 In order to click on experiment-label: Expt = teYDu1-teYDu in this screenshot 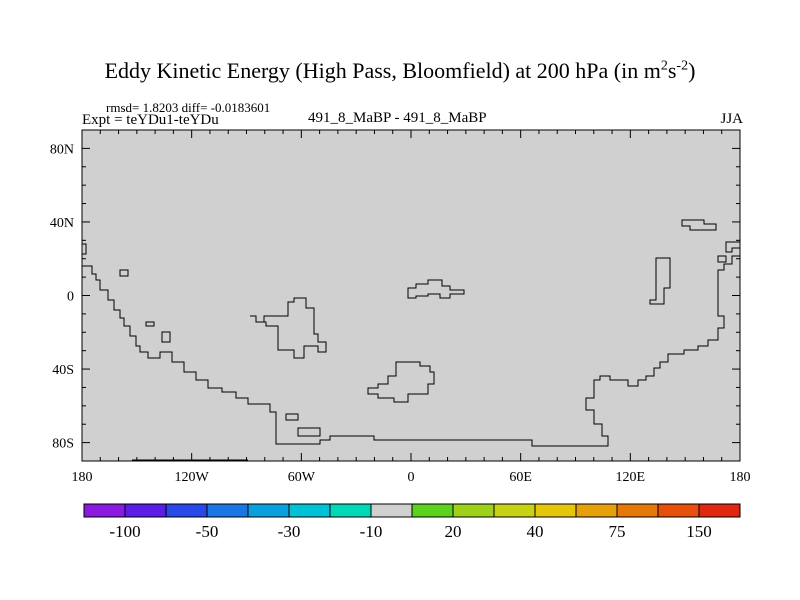, I will do `click(150, 120)`.